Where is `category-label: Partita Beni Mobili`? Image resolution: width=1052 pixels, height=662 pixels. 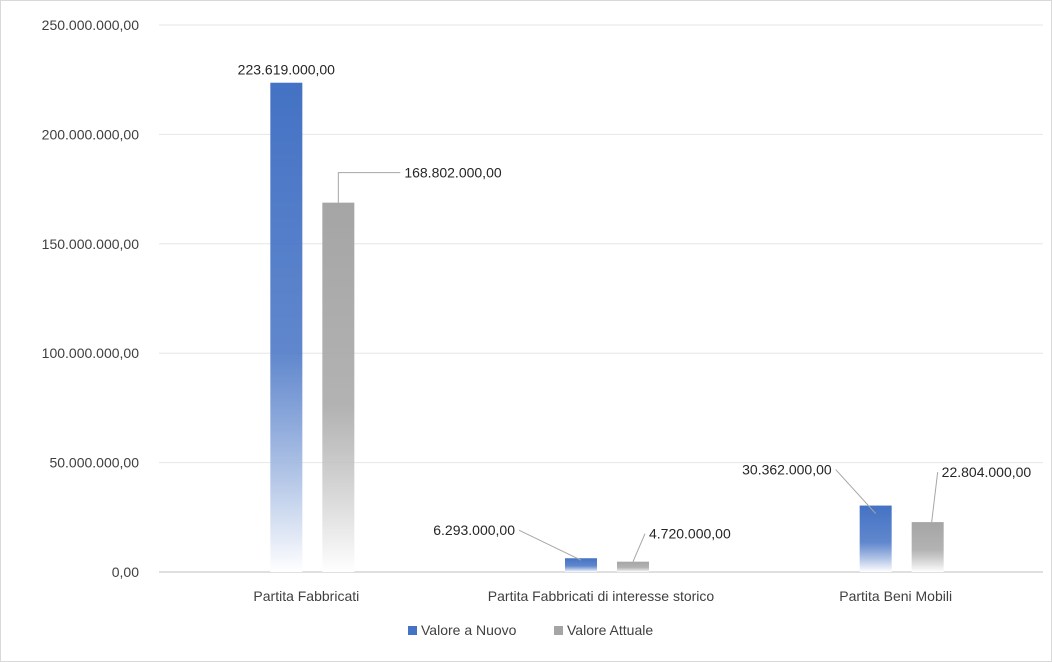 category-label: Partita Beni Mobili is located at coordinates (895, 596).